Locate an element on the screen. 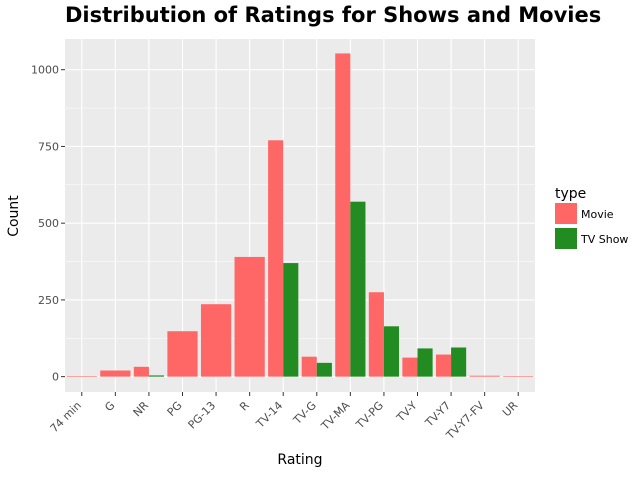 This screenshot has width=640, height=480. bar-movie-tv-pg is located at coordinates (376, 334).